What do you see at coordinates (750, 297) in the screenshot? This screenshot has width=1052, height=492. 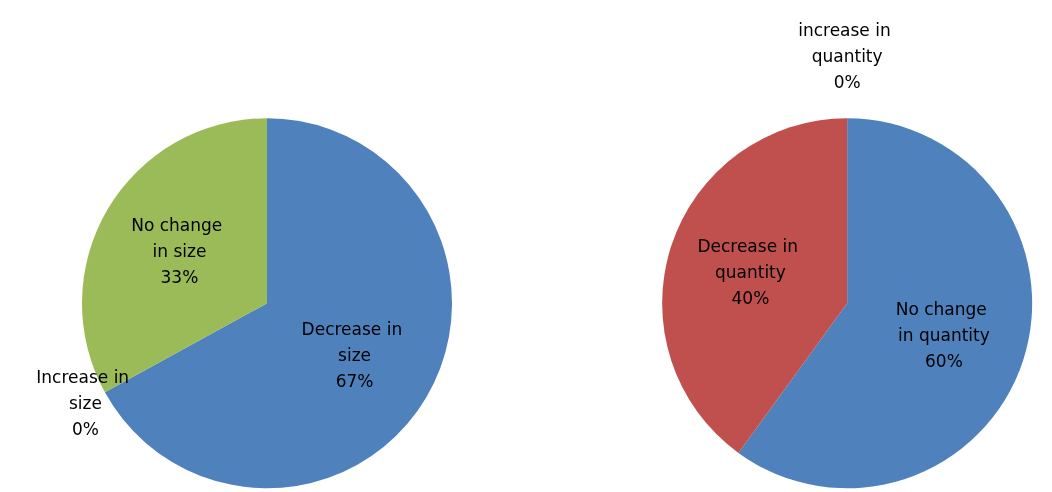 I see `data-label: 40%` at bounding box center [750, 297].